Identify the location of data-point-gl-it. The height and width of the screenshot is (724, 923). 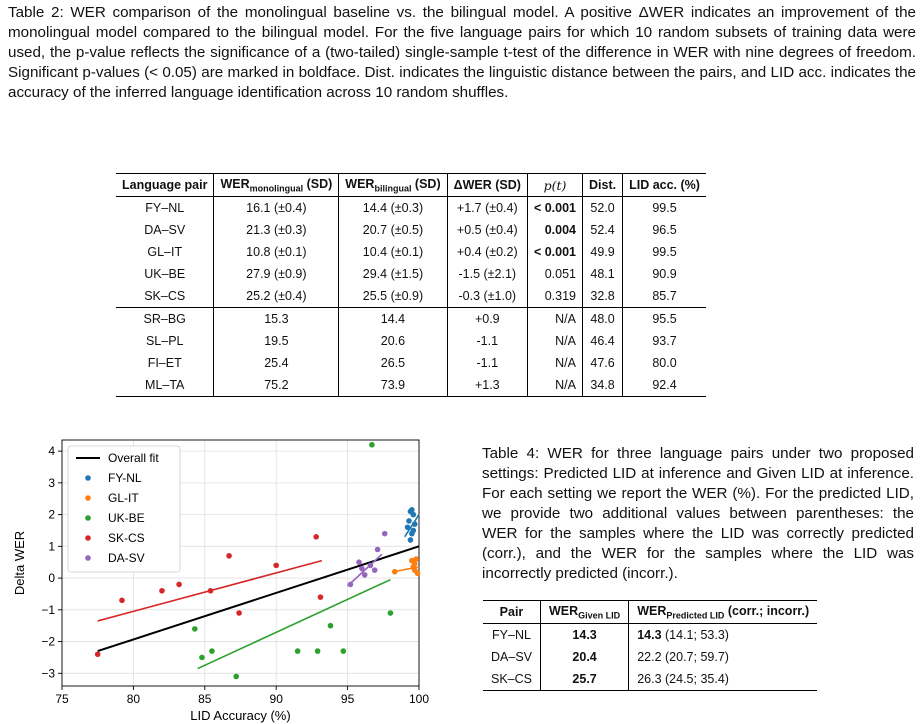
(417, 573).